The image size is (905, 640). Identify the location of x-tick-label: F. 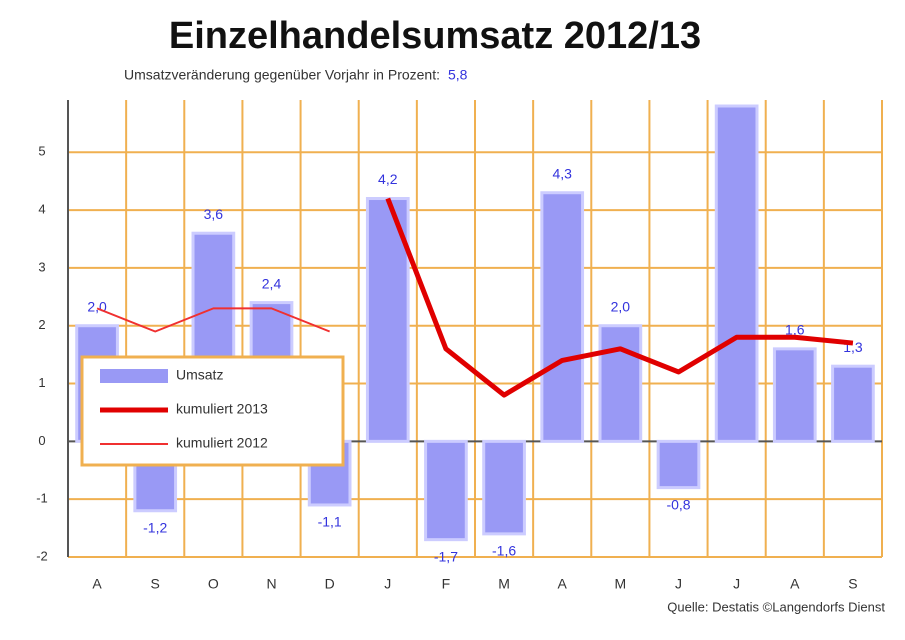
(446, 584).